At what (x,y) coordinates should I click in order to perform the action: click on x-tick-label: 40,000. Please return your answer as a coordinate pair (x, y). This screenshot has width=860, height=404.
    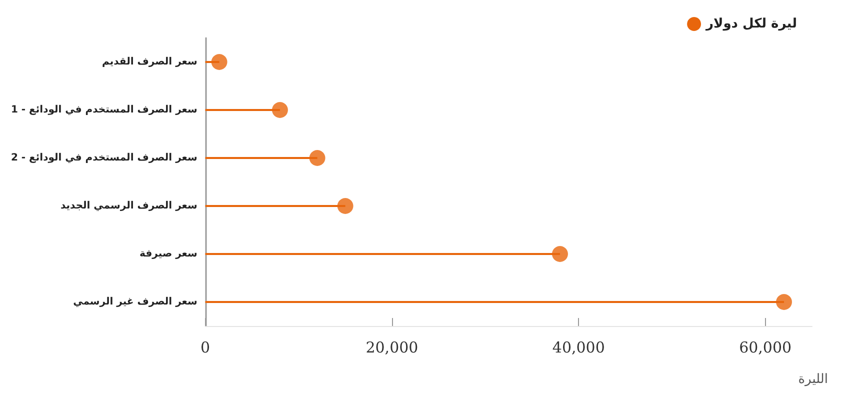
    Looking at the image, I should click on (578, 347).